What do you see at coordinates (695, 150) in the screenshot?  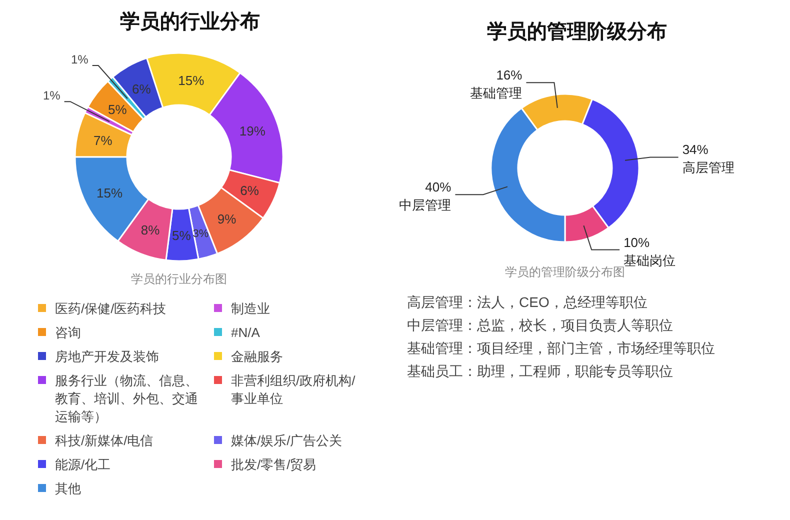 I see `data-label: 34%` at bounding box center [695, 150].